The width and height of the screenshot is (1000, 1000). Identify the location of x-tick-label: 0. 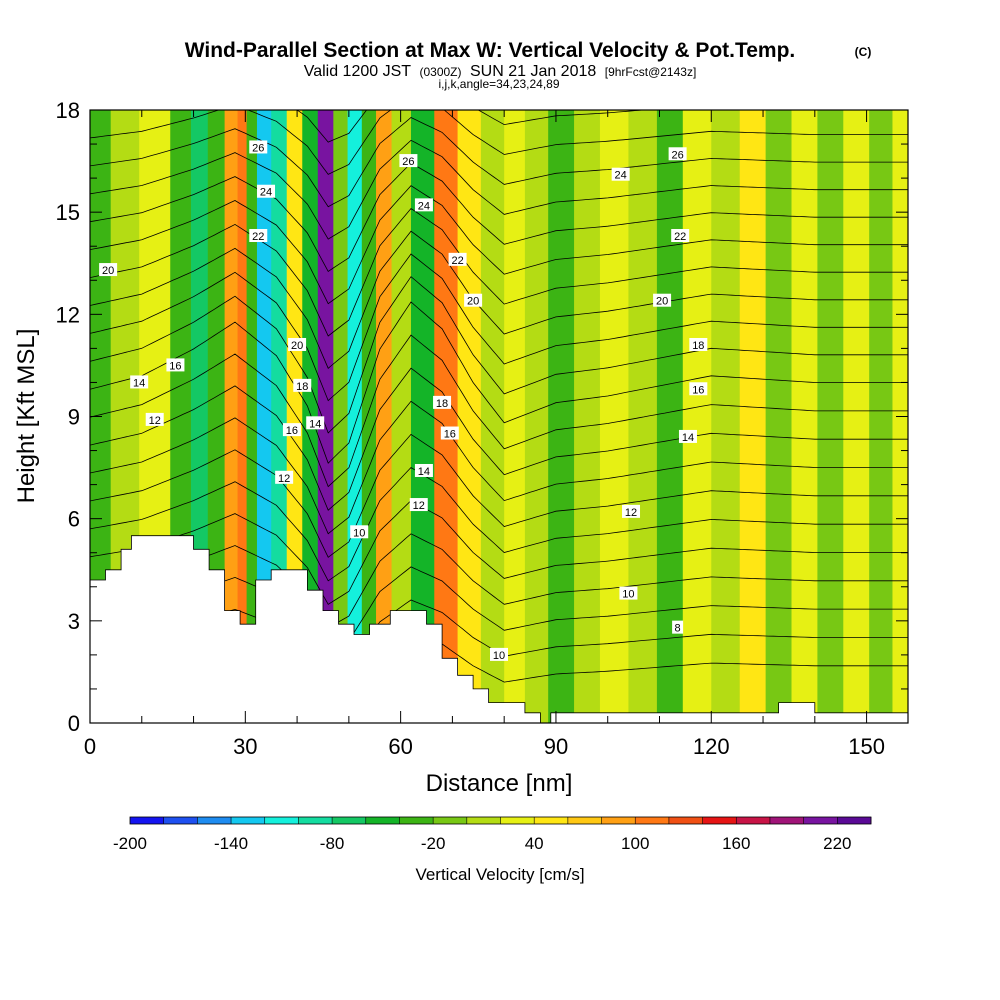
(90, 746).